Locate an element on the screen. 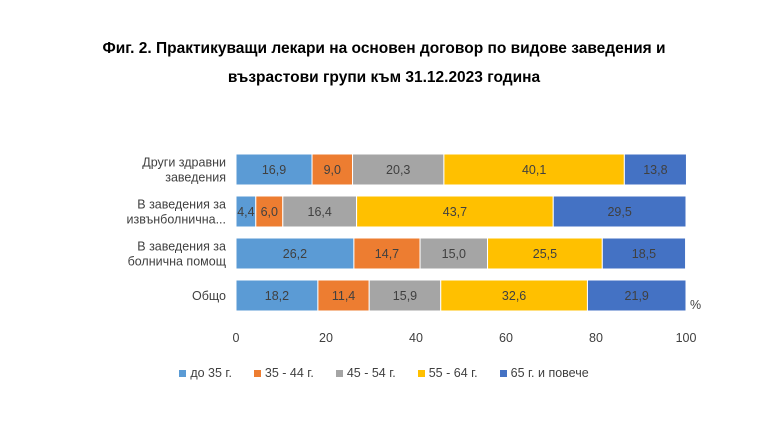 This screenshot has width=768, height=426. legend-item: 55 - 64 г. is located at coordinates (447, 373).